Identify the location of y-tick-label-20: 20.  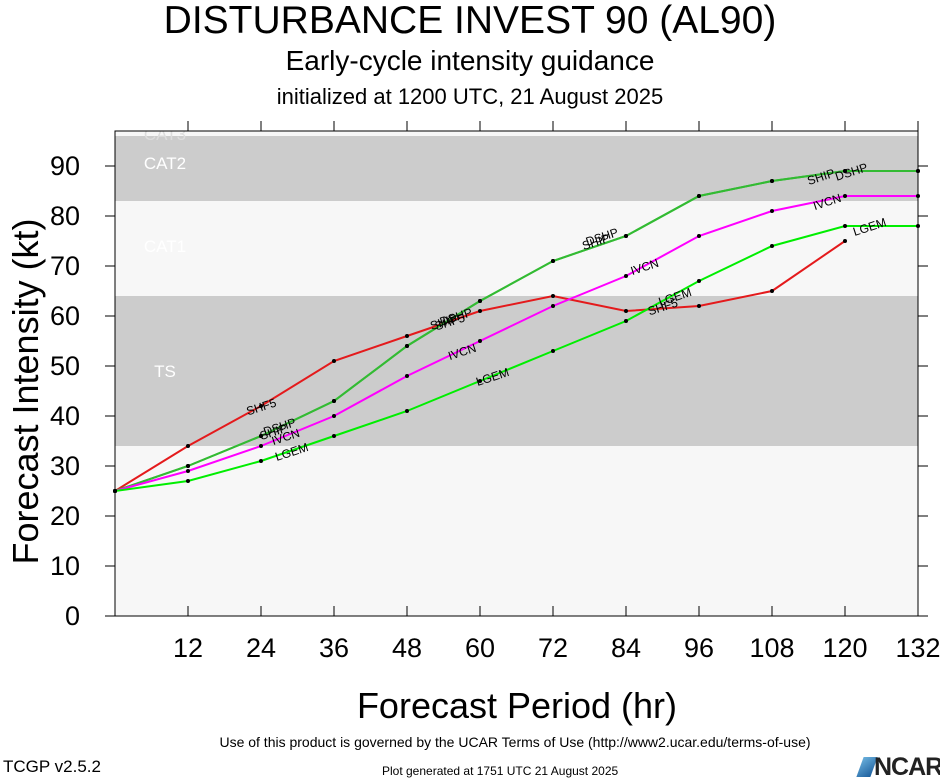
(65, 516).